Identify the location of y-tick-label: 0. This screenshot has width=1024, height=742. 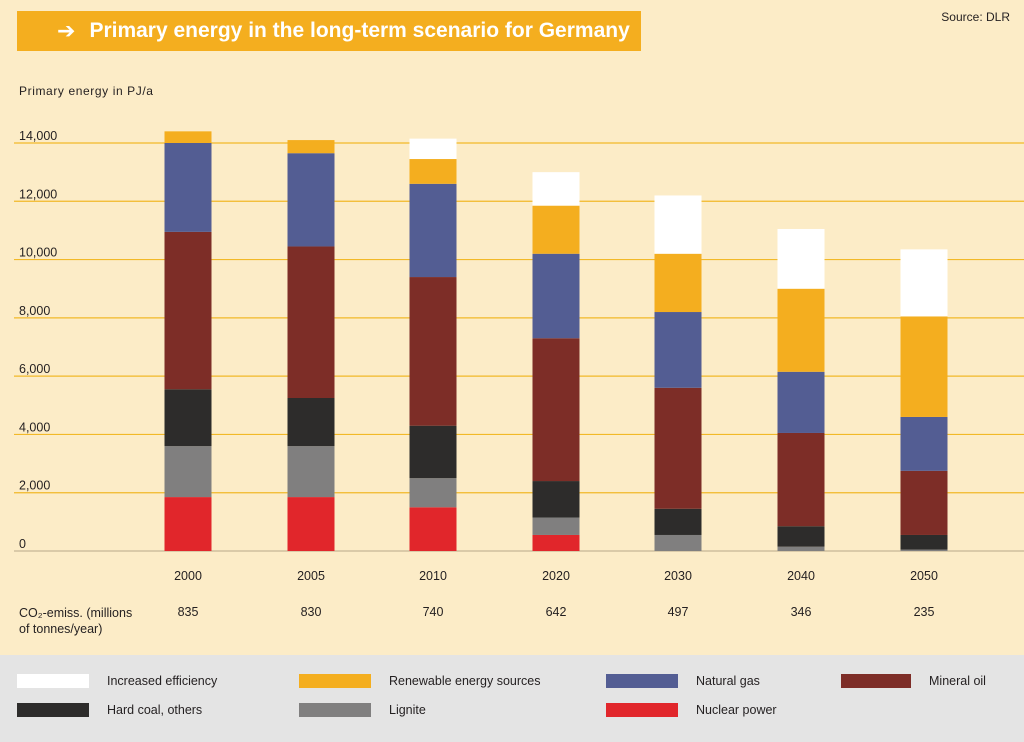
(22, 544).